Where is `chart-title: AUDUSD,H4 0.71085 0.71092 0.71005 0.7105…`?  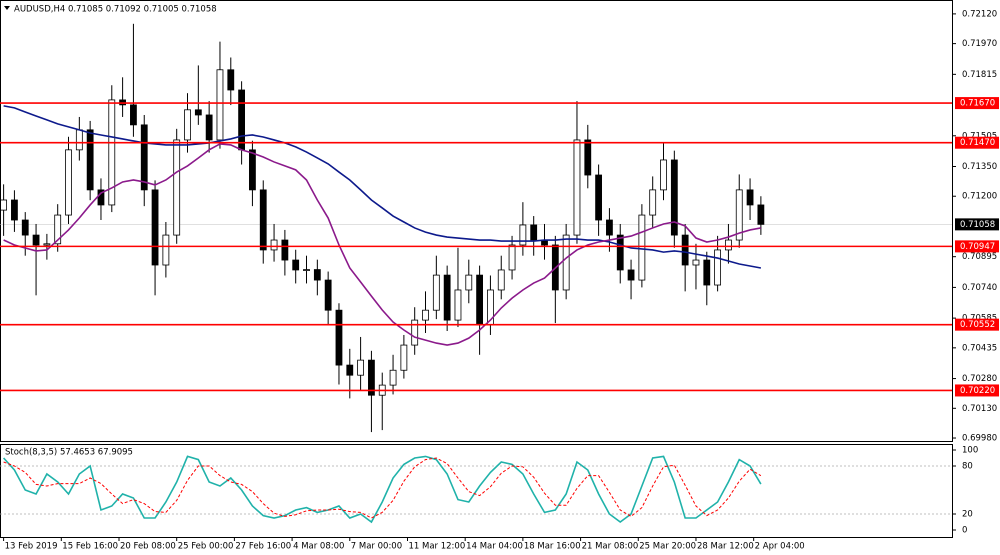 chart-title: AUDUSD,H4 0.71085 0.71092 0.71005 0.7105… is located at coordinates (115, 10).